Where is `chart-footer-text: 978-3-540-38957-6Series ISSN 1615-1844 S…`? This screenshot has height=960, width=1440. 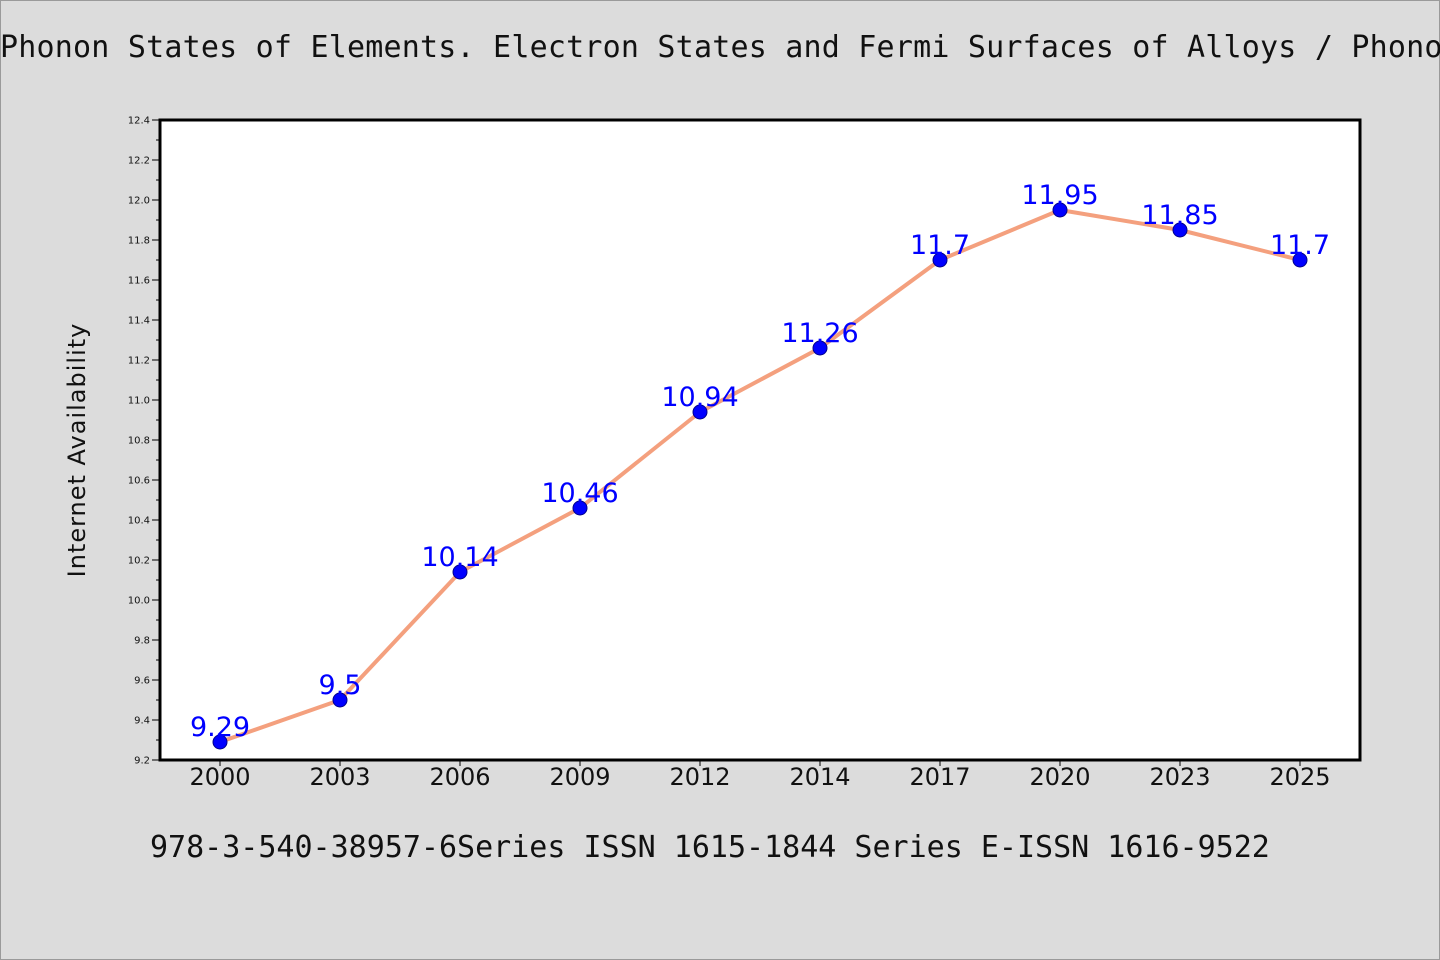 chart-footer-text: 978-3-540-38957-6Series ISSN 1615-1844 S… is located at coordinates (710, 847).